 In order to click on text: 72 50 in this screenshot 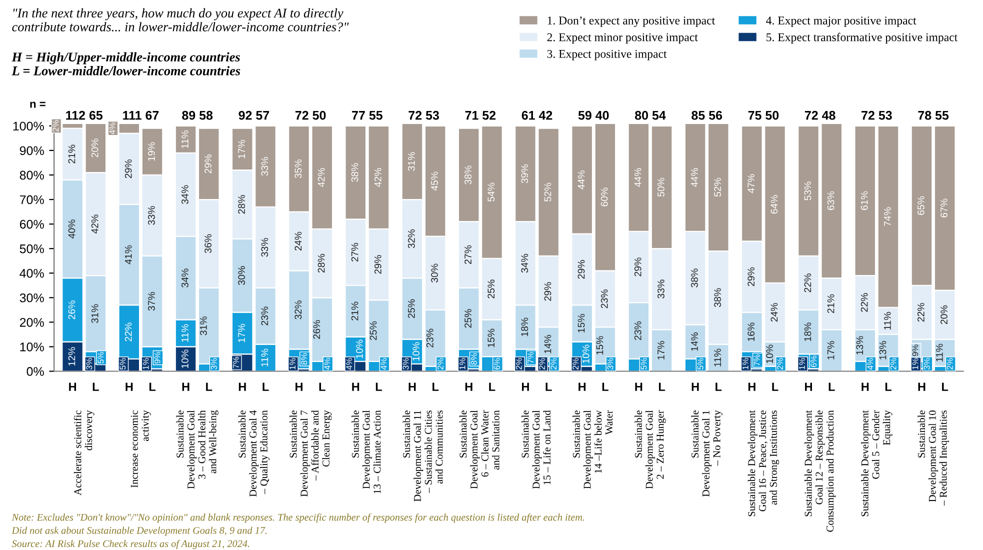, I will do `click(310, 115)`.